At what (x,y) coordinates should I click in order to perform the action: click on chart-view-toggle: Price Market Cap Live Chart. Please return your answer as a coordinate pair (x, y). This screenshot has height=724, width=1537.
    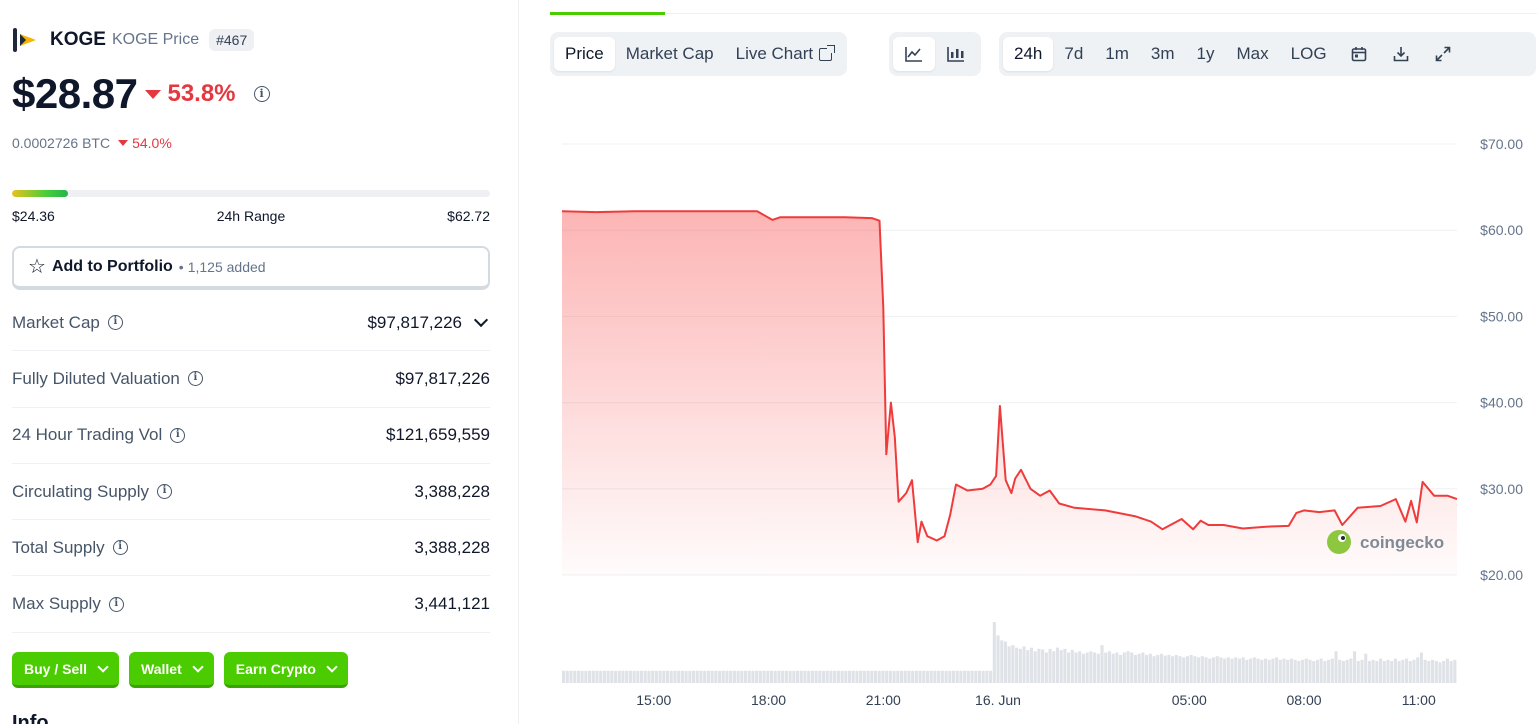
    Looking at the image, I should click on (699, 54).